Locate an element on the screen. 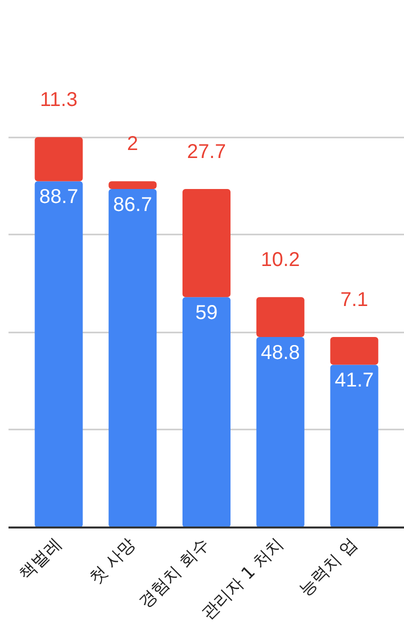  data-label: 48.8 is located at coordinates (280, 353).